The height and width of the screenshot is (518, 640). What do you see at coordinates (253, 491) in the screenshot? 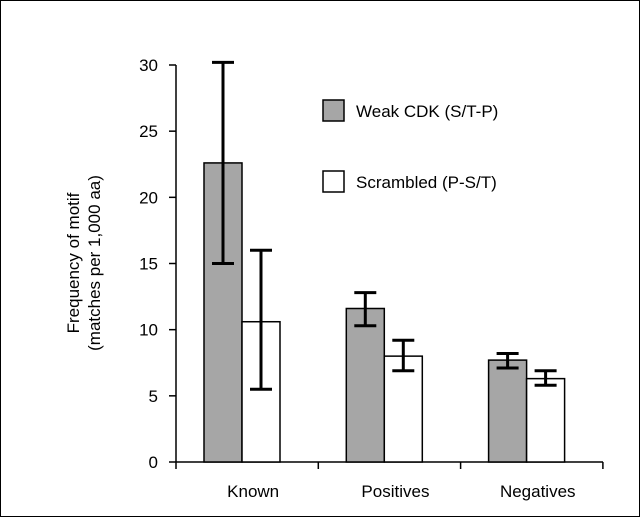
I see `x-tick-label: Known` at bounding box center [253, 491].